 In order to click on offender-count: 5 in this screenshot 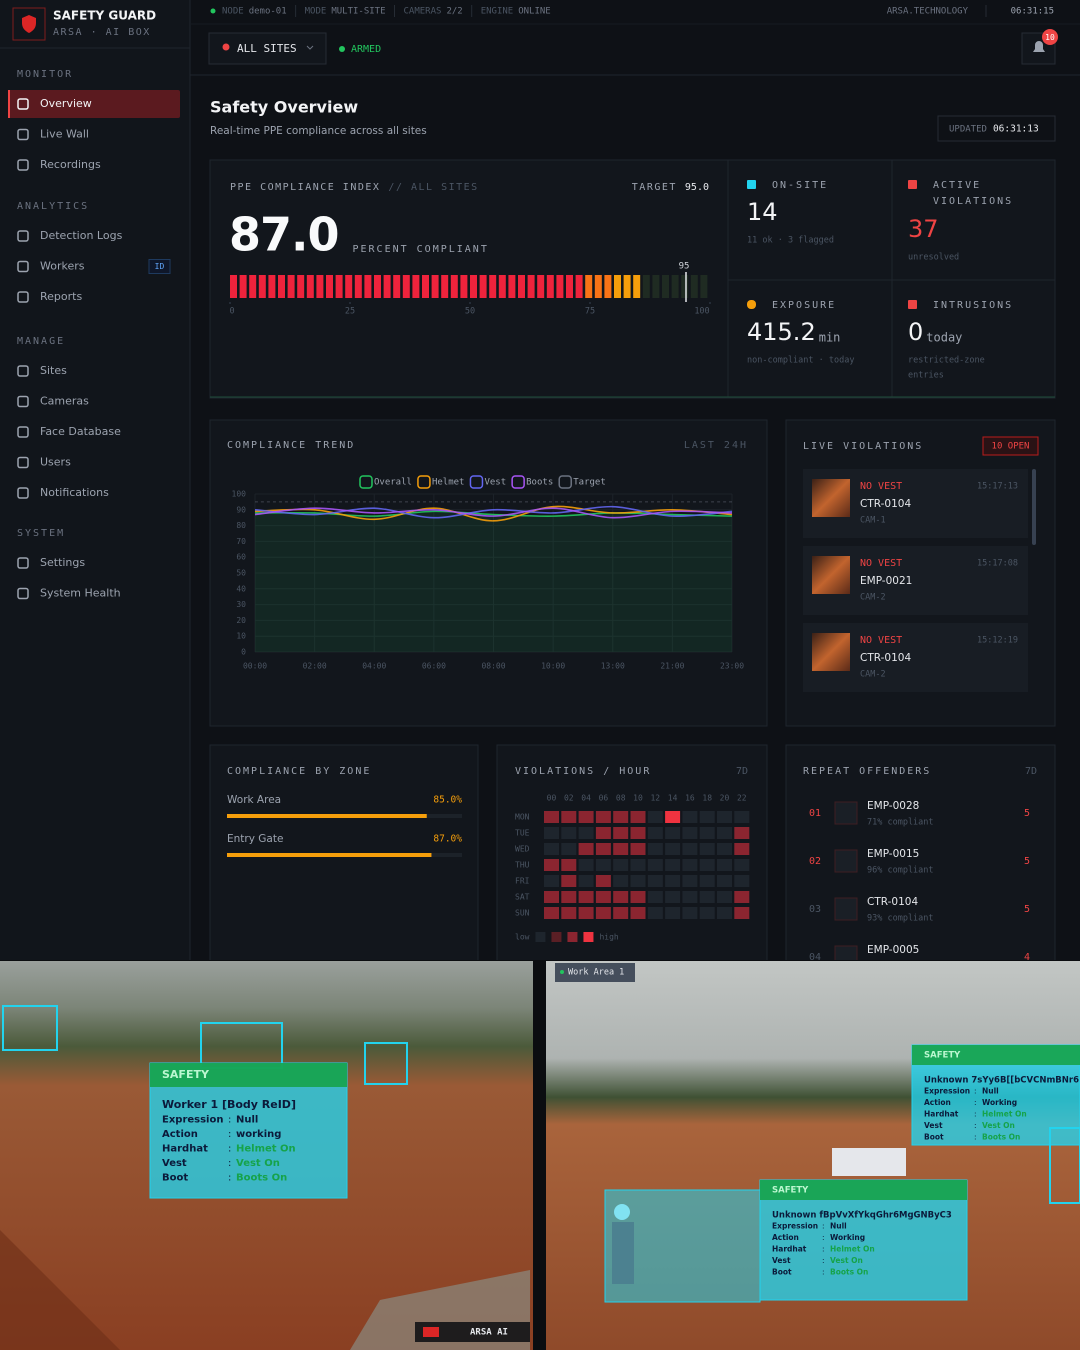, I will do `click(1027, 813)`.